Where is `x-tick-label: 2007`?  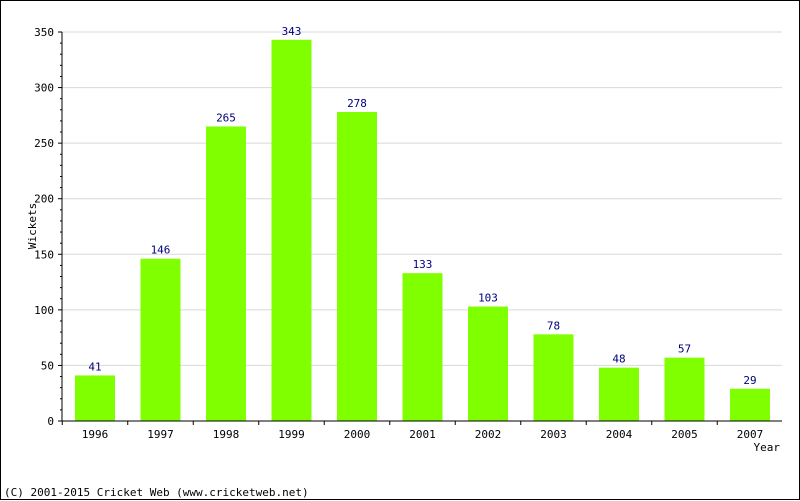 x-tick-label: 2007 is located at coordinates (750, 434).